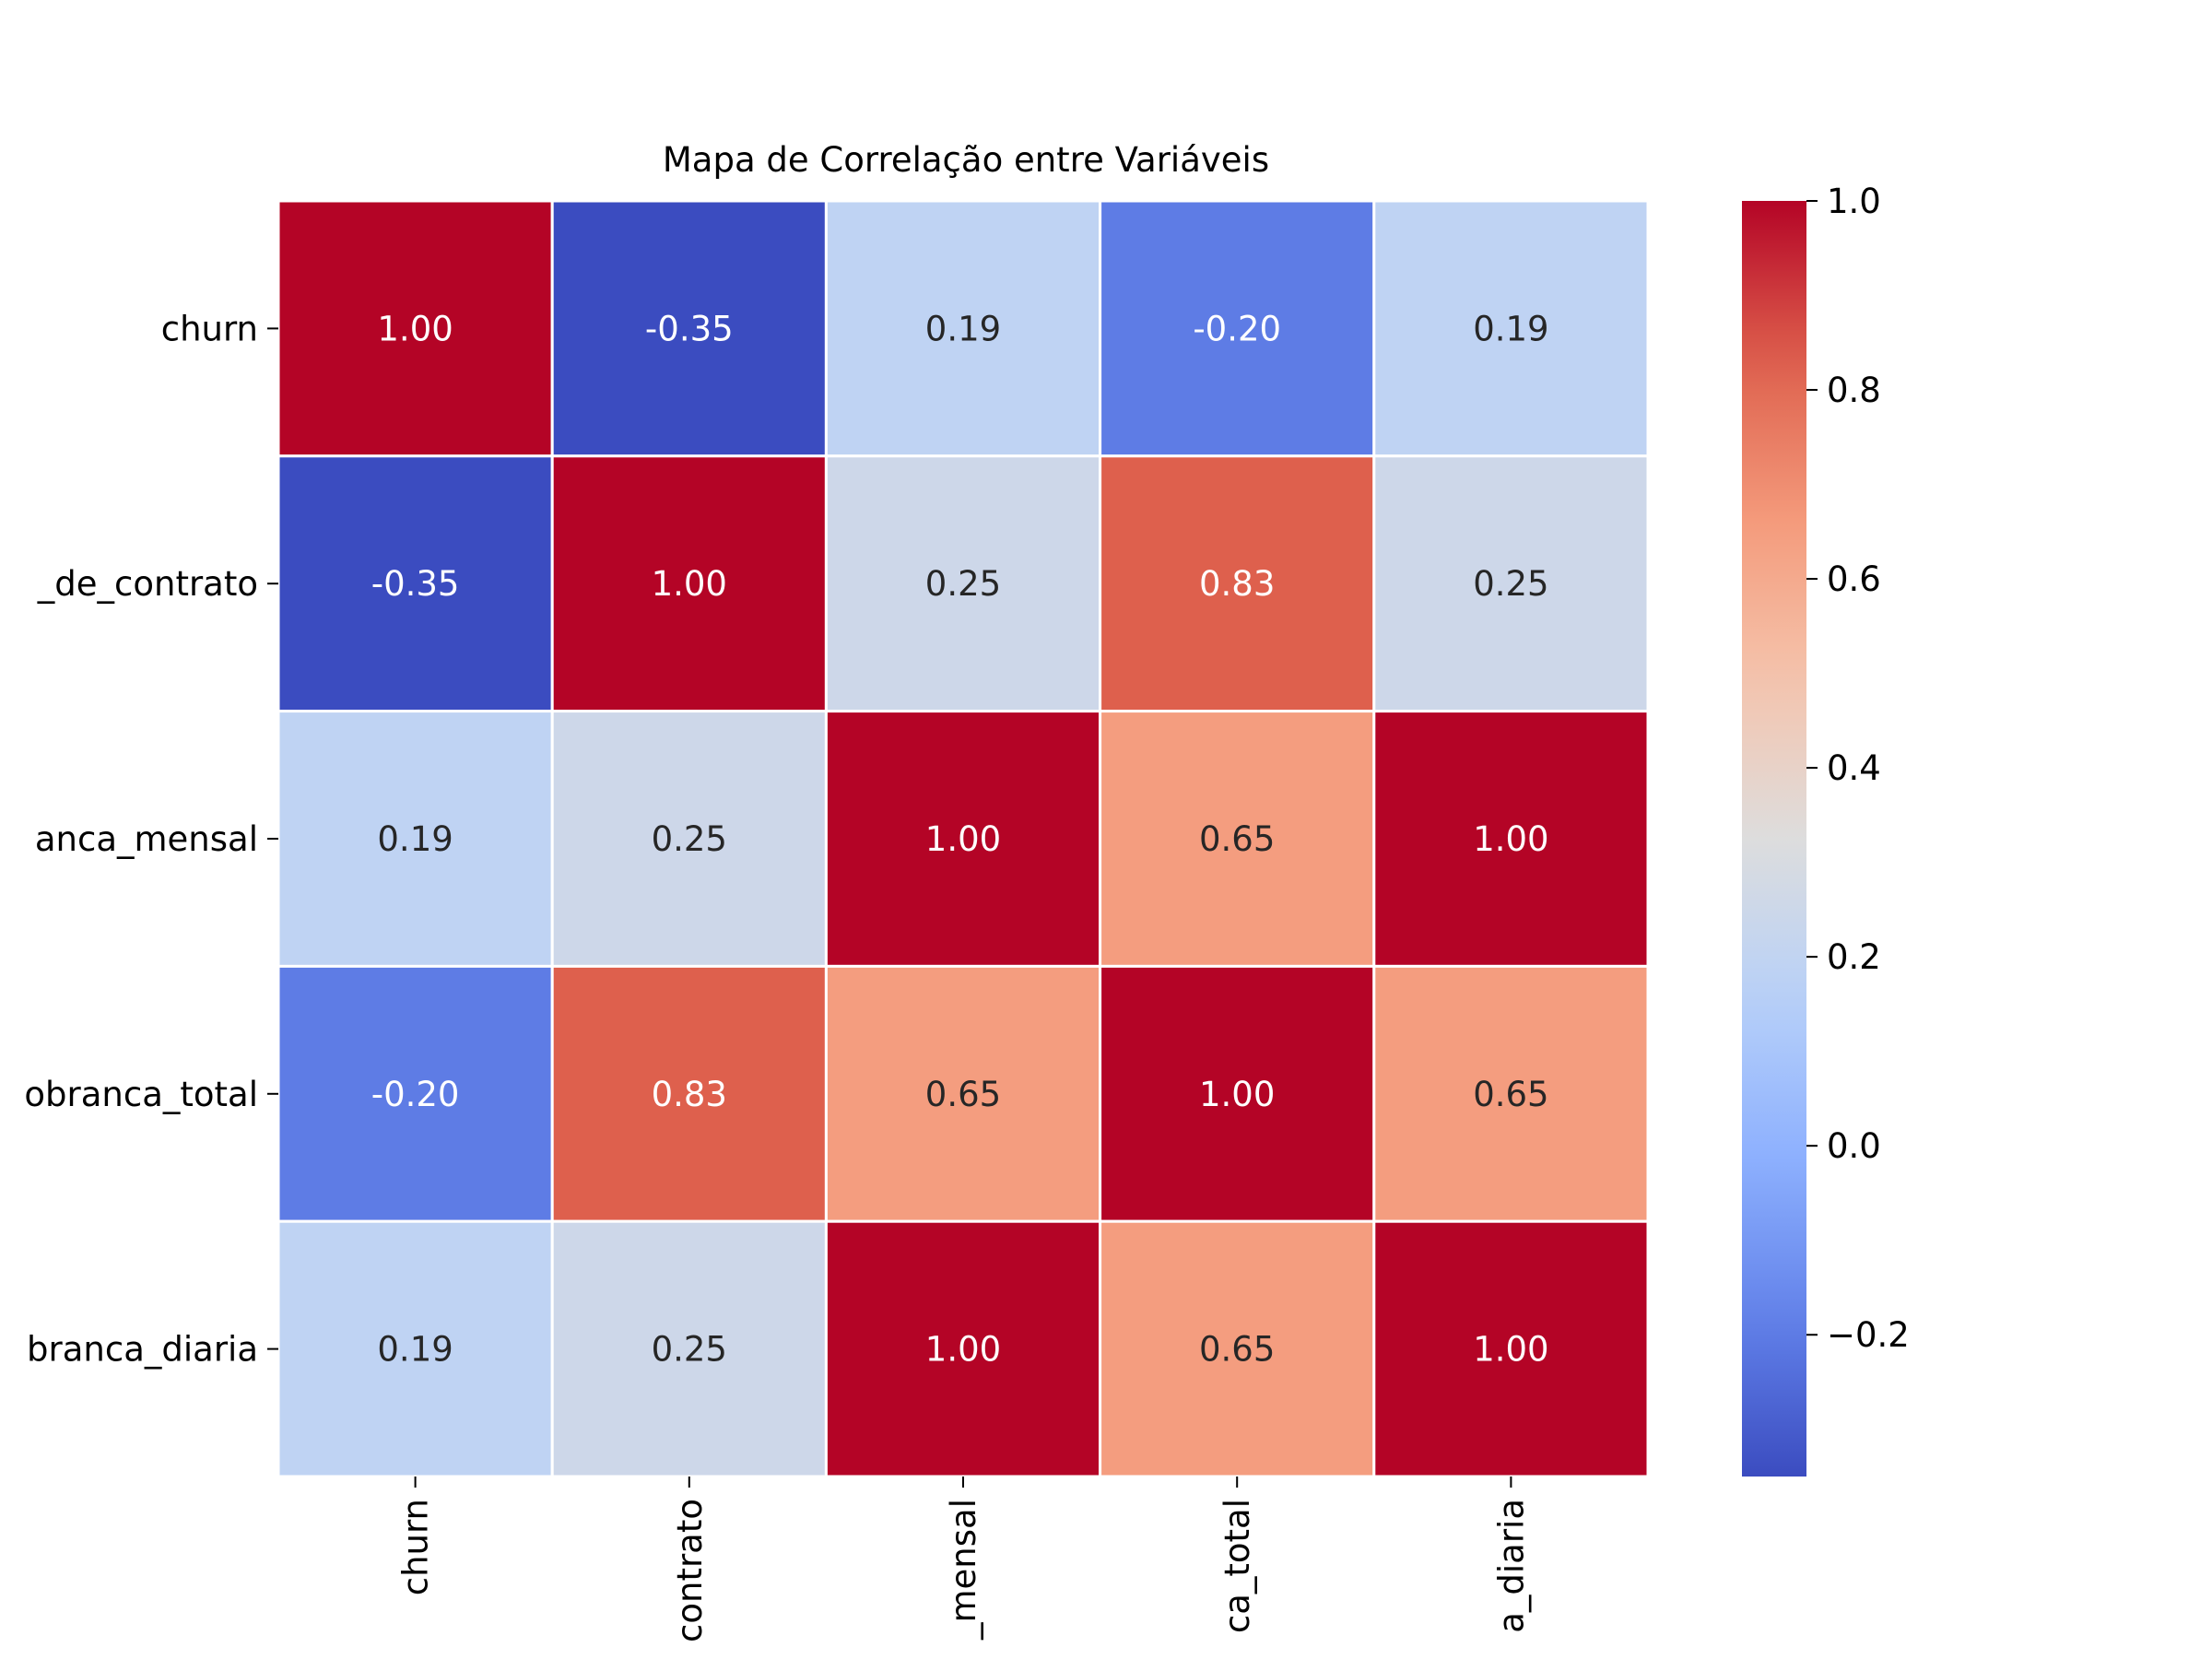  I want to click on y-tick-label-1: _de_contrato, so click(147, 584).